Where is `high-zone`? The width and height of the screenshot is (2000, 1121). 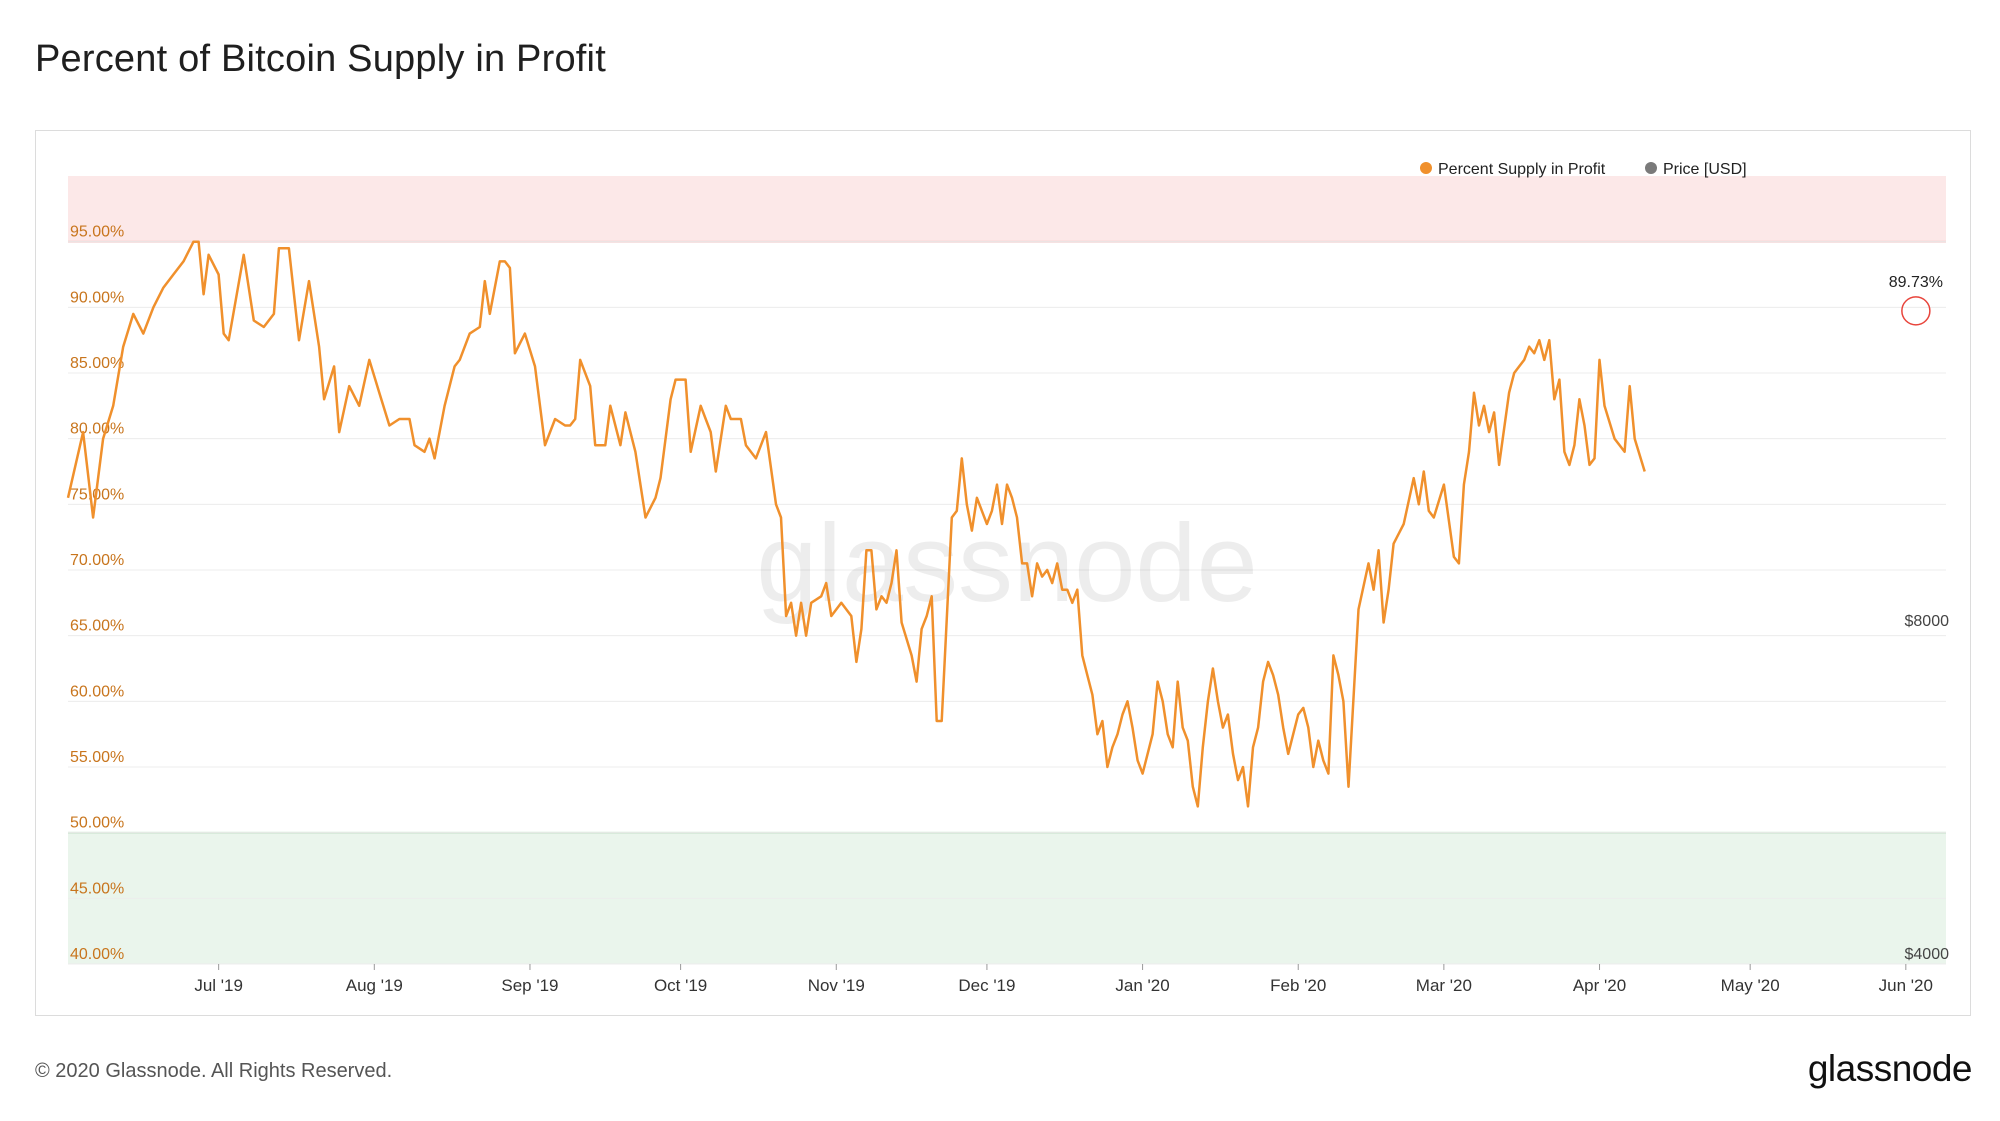
high-zone is located at coordinates (1007, 209).